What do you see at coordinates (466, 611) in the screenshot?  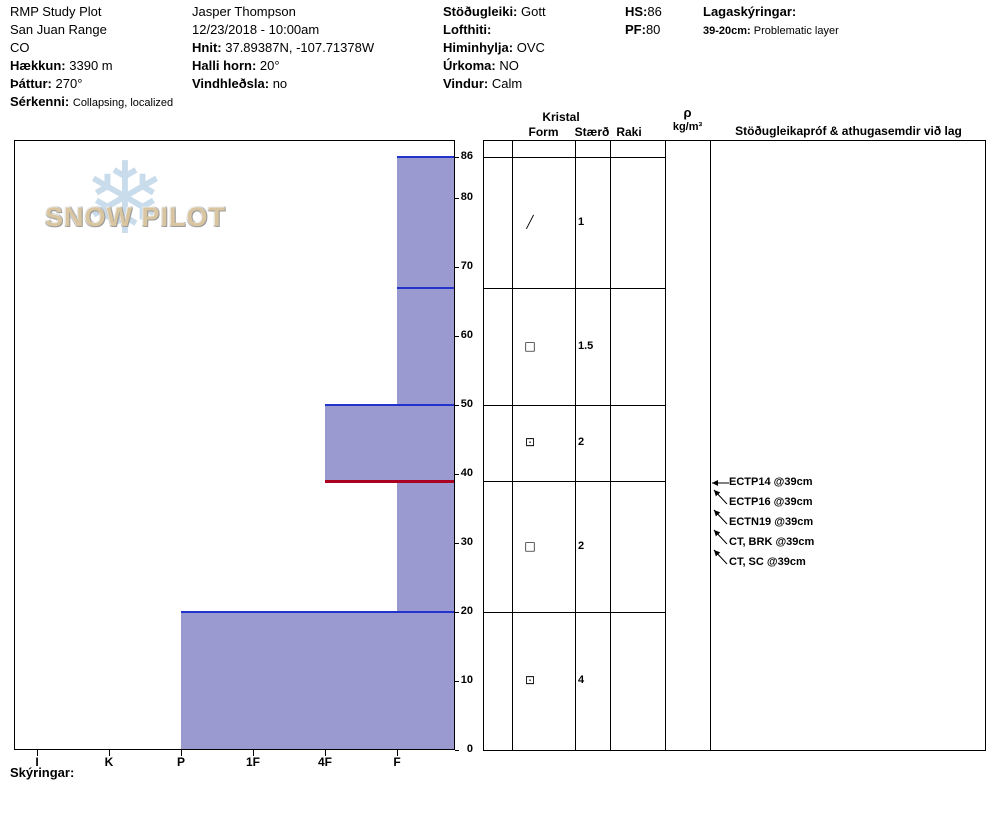 I see `depth-tick-label: 20` at bounding box center [466, 611].